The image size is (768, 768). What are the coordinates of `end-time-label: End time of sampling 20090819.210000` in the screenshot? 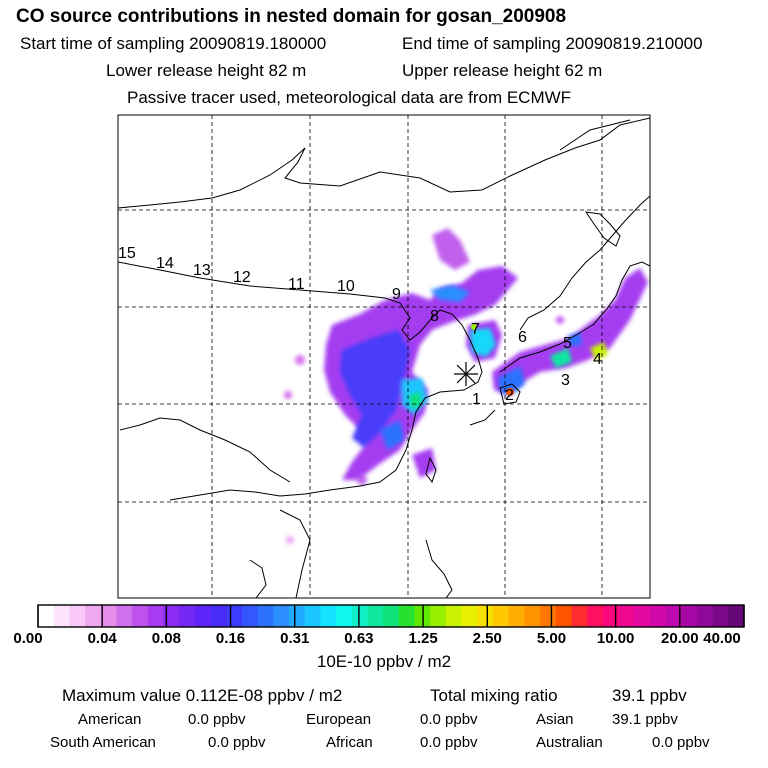 It's located at (552, 43).